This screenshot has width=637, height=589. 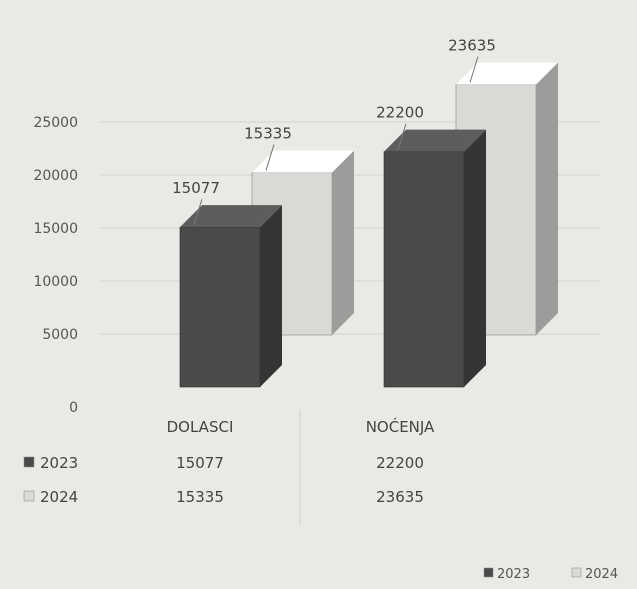 I want to click on data-label: 22200, so click(x=400, y=113).